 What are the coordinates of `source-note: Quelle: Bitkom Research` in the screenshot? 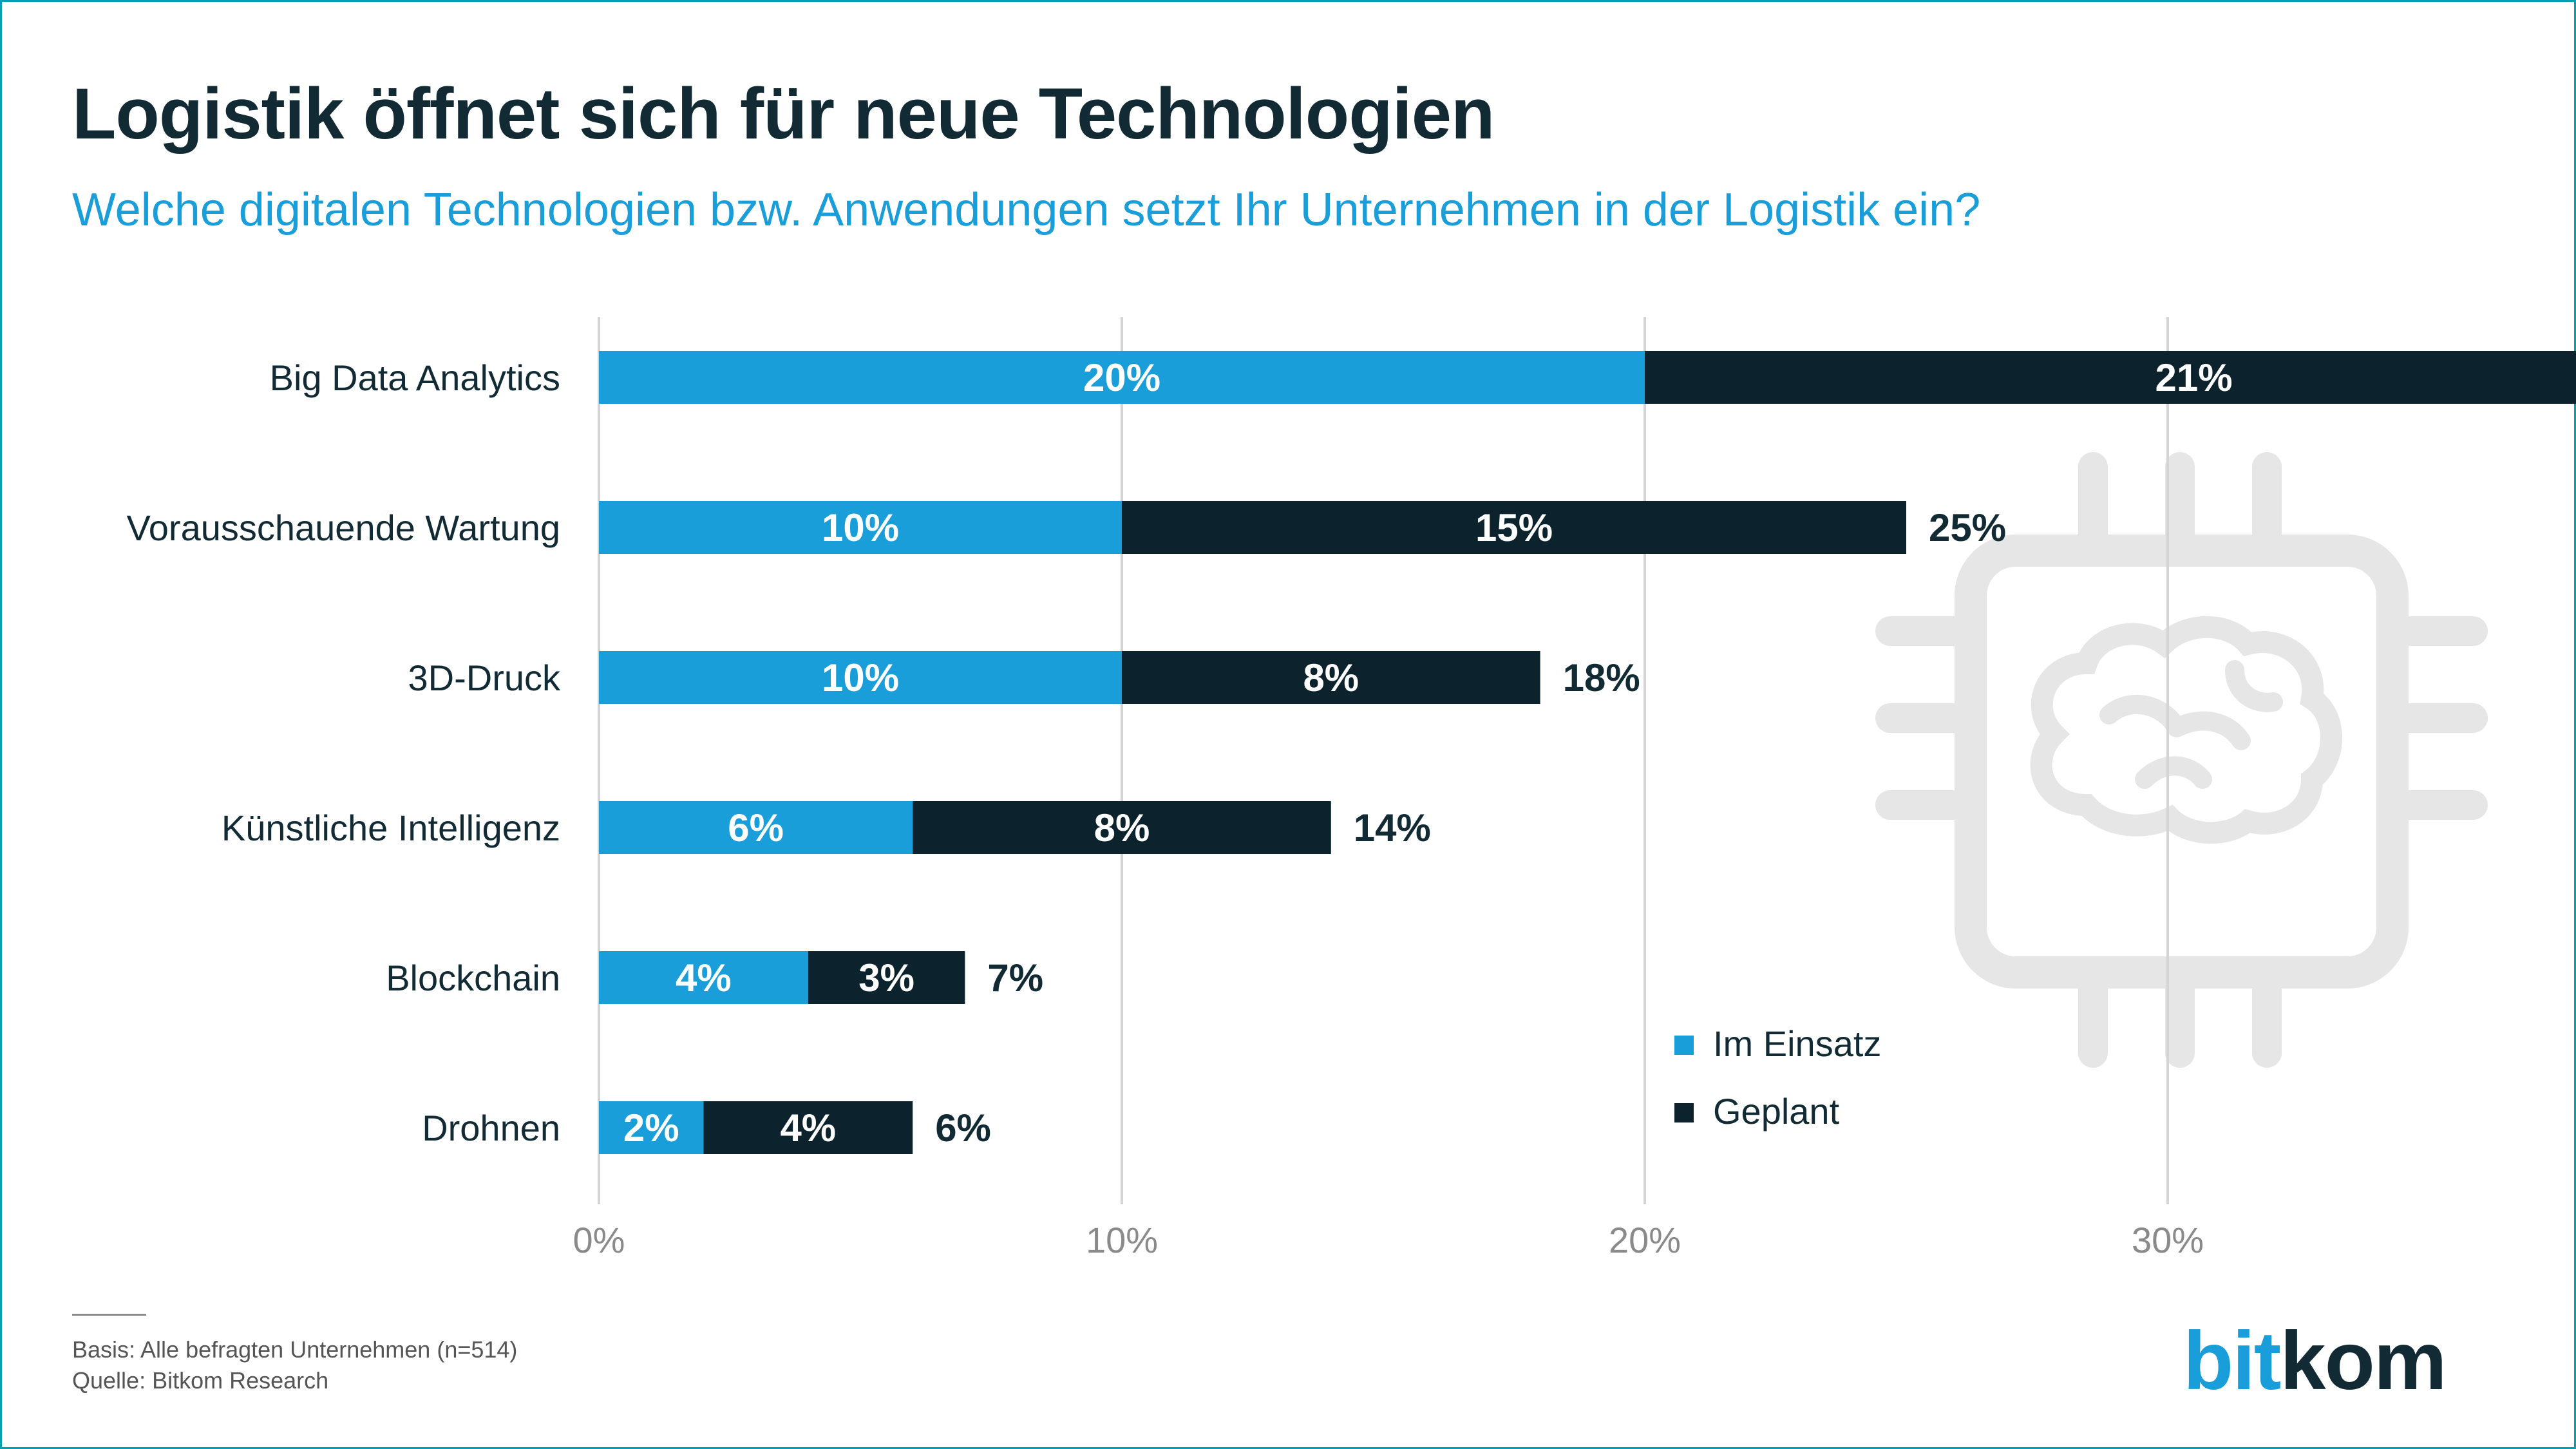 It's located at (200, 1380).